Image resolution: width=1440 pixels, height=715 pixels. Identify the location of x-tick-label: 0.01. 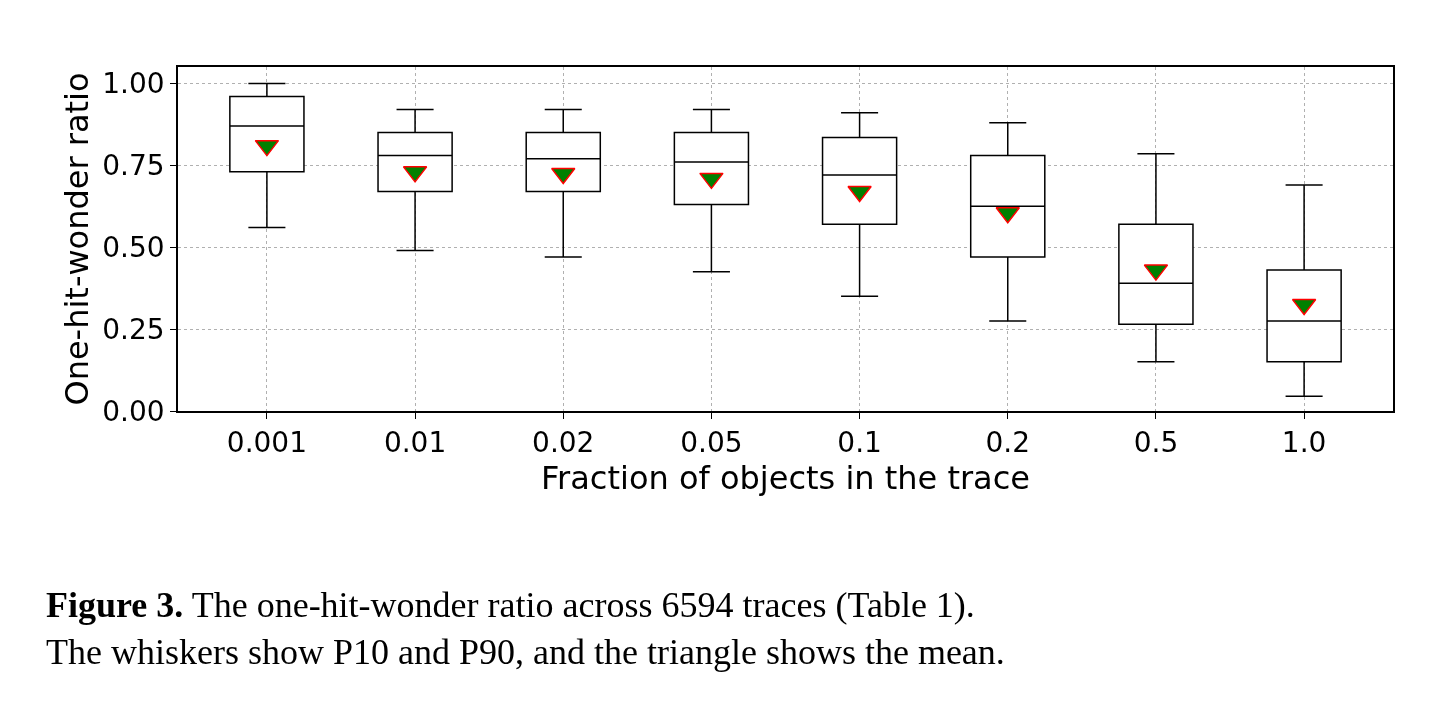
(415, 443).